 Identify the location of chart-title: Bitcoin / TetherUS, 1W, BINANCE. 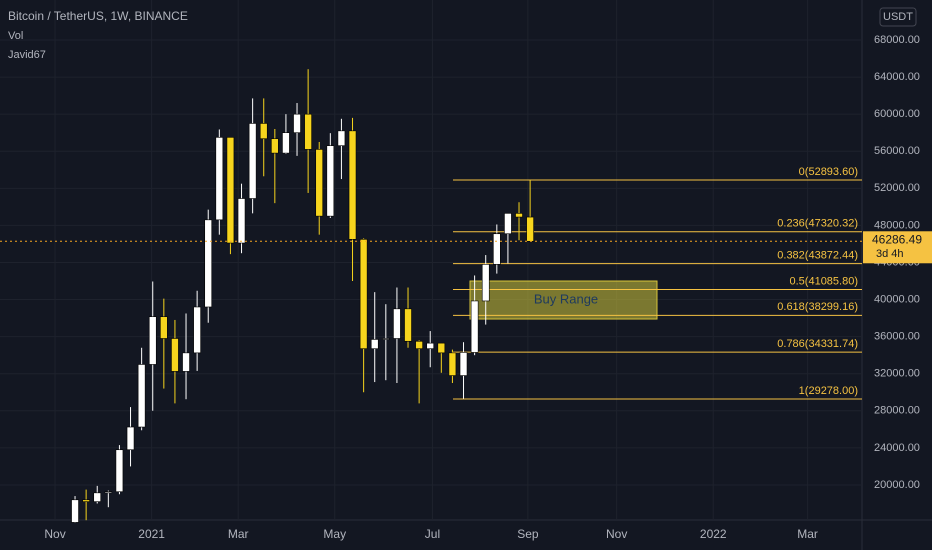
(98, 16).